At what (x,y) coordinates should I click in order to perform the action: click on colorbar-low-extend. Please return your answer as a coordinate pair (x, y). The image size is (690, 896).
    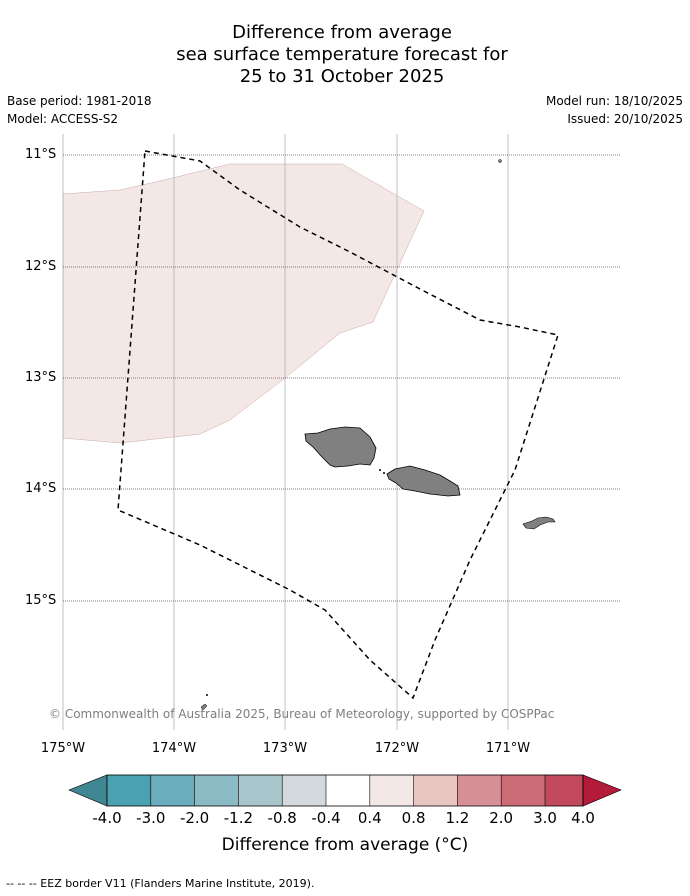
    Looking at the image, I should click on (88, 790).